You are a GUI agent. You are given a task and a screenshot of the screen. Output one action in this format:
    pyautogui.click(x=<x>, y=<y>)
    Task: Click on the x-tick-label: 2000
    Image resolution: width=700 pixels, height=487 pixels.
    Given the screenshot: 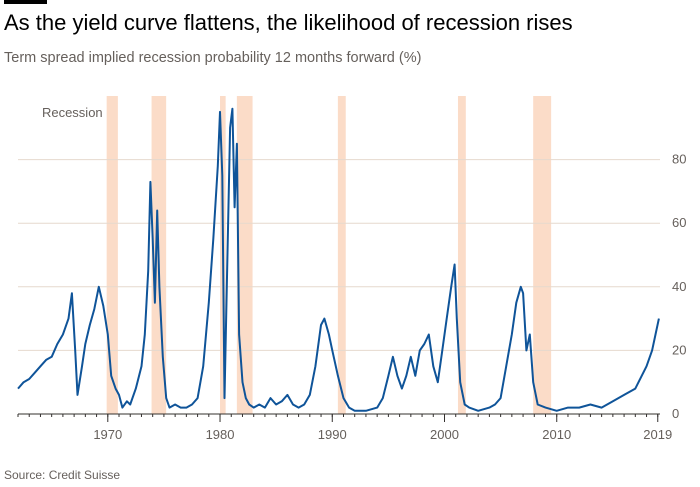 What is the action you would take?
    pyautogui.click(x=444, y=434)
    